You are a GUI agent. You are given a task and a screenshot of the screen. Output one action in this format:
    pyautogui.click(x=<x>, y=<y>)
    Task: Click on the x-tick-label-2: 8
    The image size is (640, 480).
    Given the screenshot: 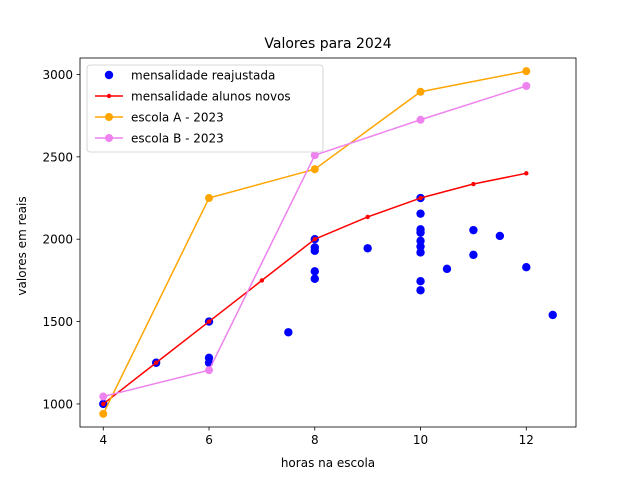 What is the action you would take?
    pyautogui.click(x=315, y=440)
    